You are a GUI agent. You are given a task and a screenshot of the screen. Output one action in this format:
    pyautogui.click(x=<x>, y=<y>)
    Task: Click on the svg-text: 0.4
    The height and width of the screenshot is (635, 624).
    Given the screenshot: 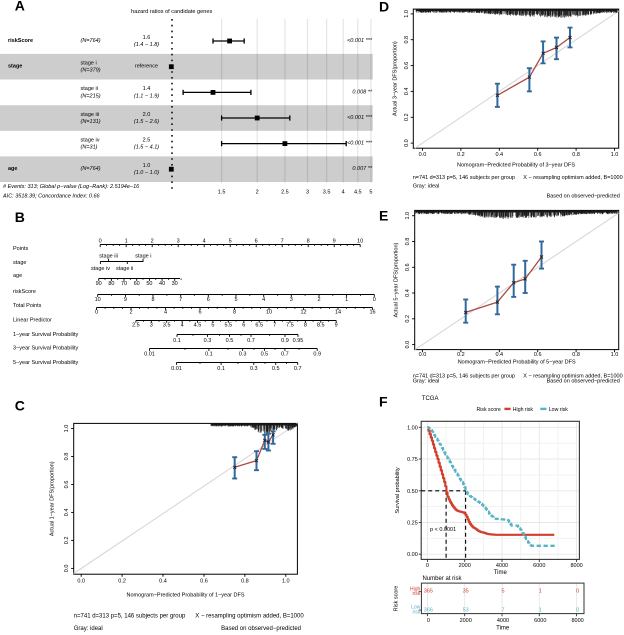 What is the action you would take?
    pyautogui.click(x=163, y=581)
    